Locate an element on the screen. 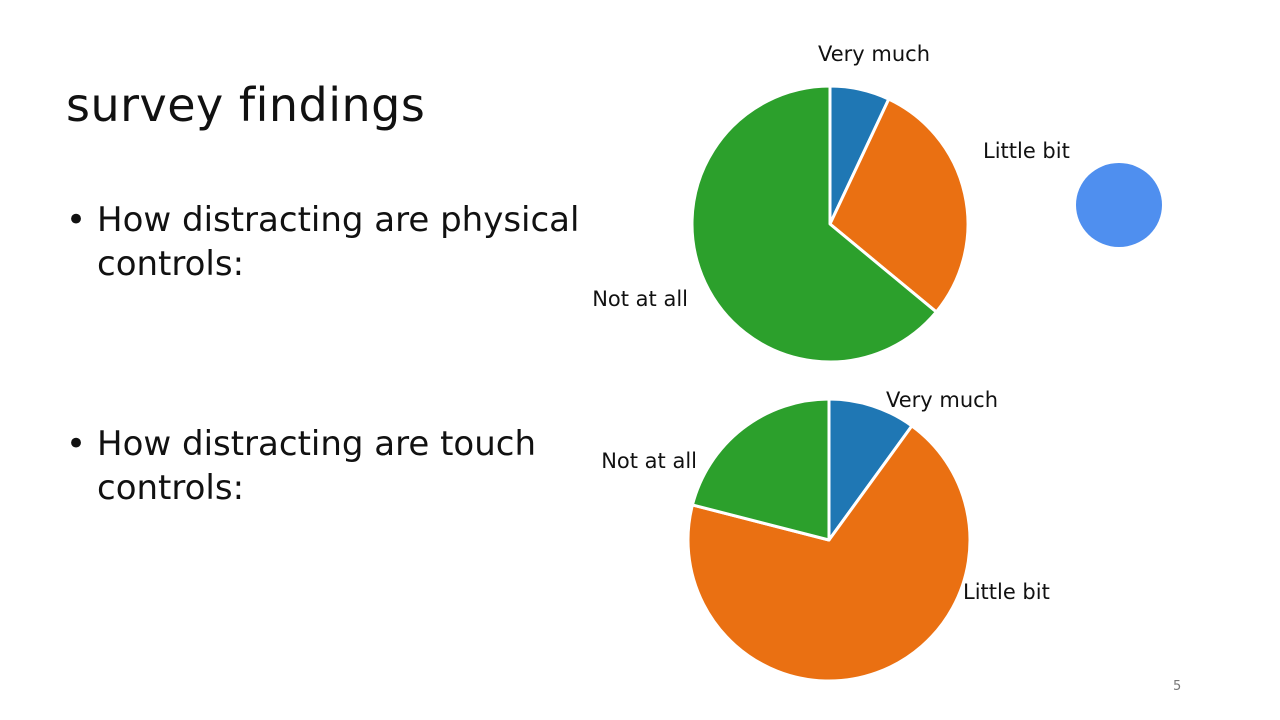  bullet-touch-controls: • How distracting are touch controls: is located at coordinates (326, 466).